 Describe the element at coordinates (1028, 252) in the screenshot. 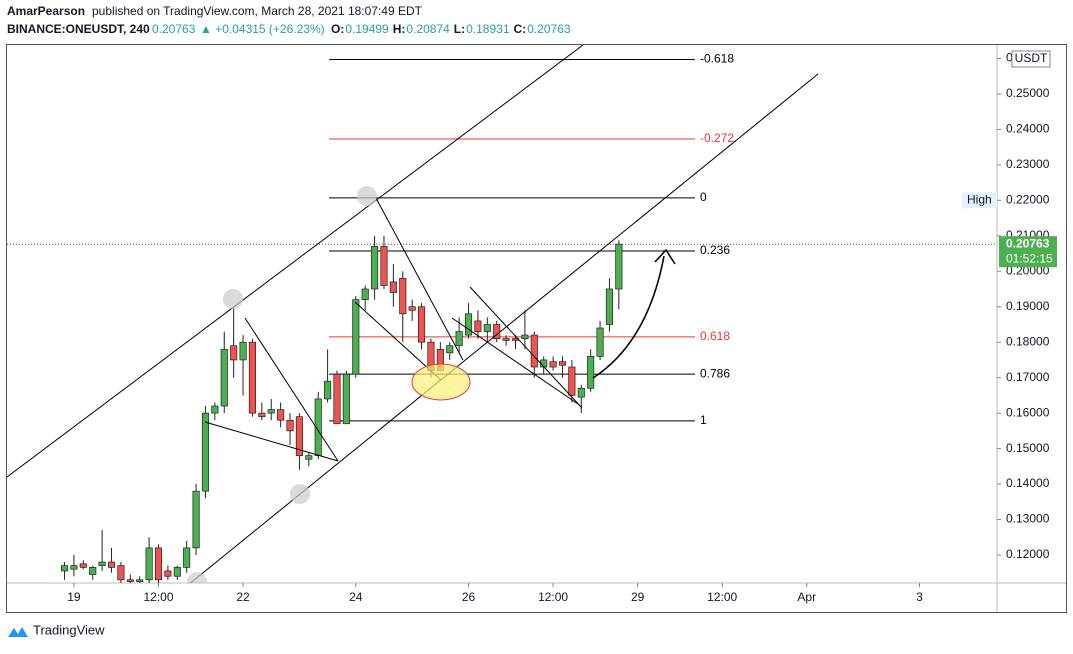

I see `price-tag` at that location.